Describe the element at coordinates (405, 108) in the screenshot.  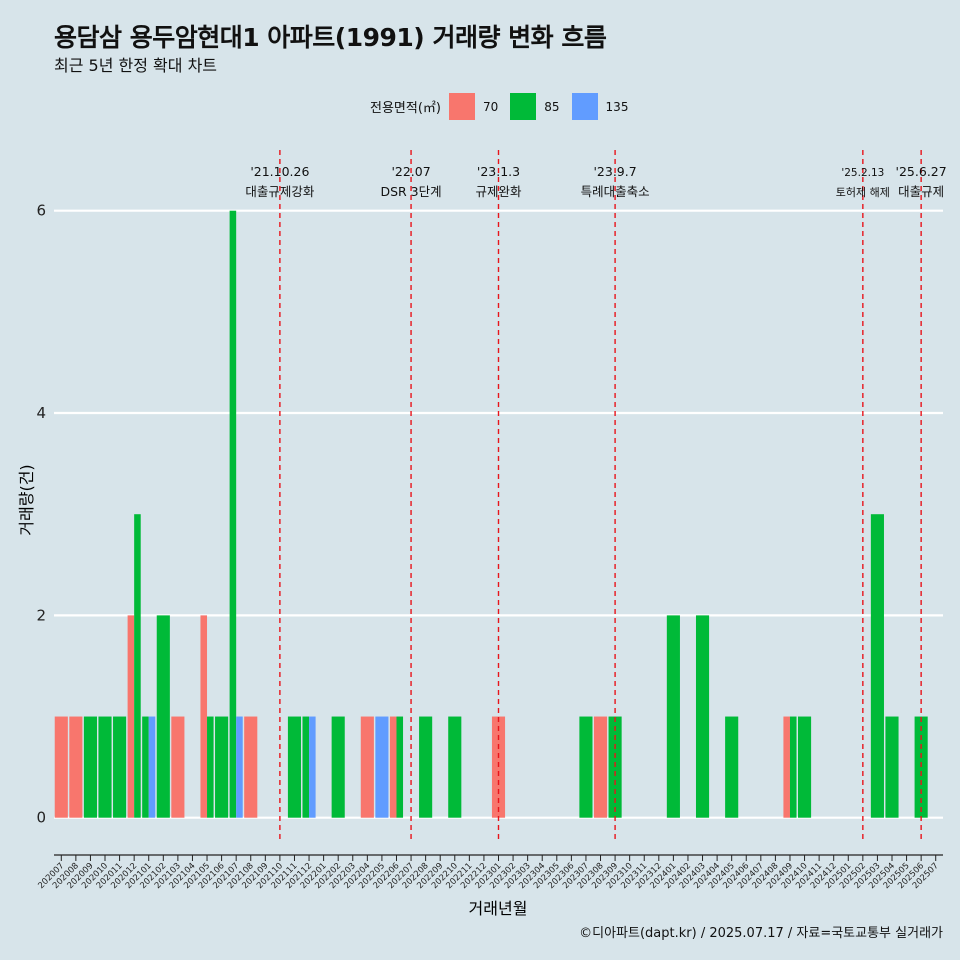
I see `legend-title: 전용면적(㎡)` at that location.